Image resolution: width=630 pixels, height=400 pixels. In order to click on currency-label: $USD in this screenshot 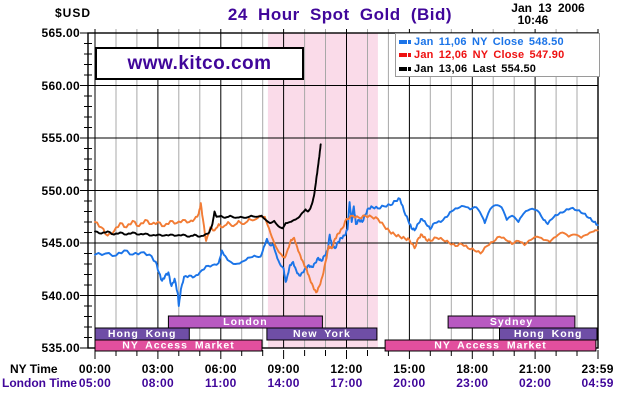, I will do `click(73, 13)`.